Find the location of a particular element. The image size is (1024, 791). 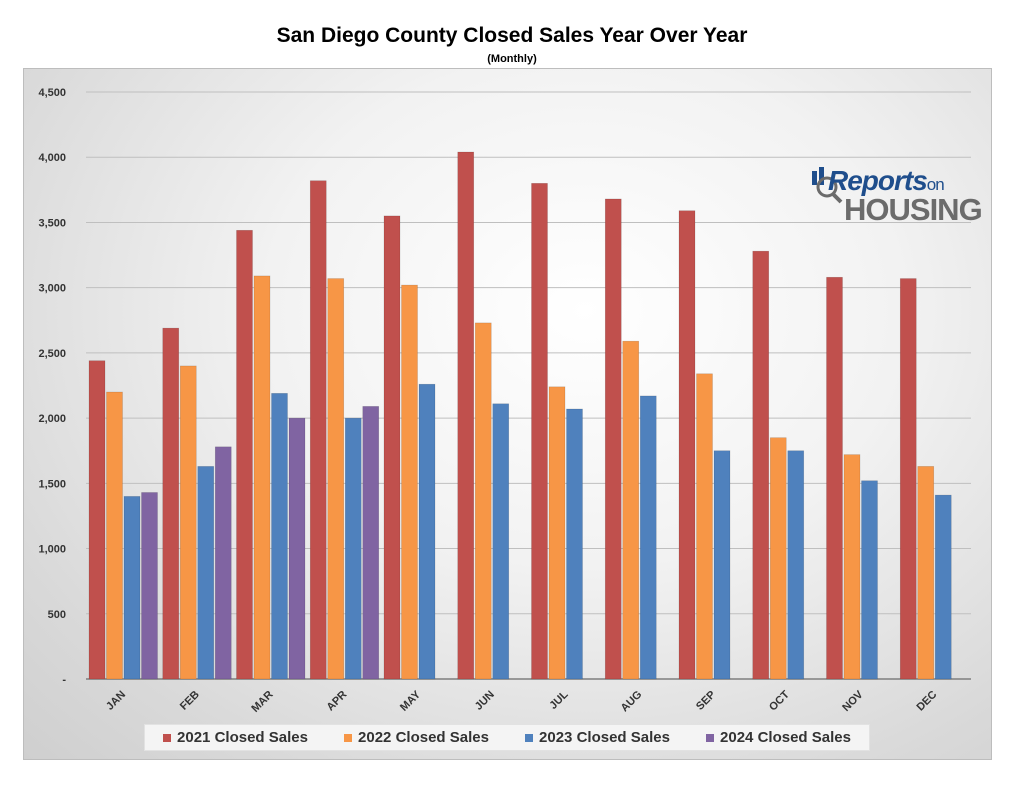

legend-label: 2023 Closed Sales is located at coordinates (604, 737).